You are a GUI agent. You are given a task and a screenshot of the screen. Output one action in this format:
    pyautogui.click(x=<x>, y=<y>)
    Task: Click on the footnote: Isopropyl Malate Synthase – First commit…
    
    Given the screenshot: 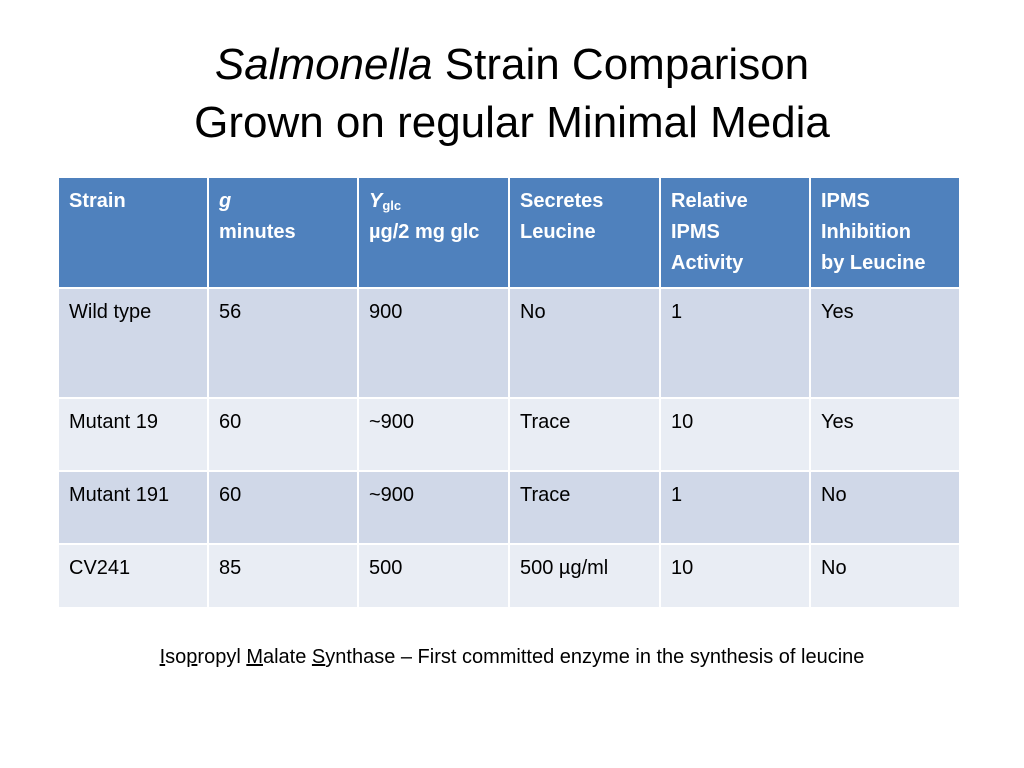 What is the action you would take?
    pyautogui.click(x=512, y=657)
    